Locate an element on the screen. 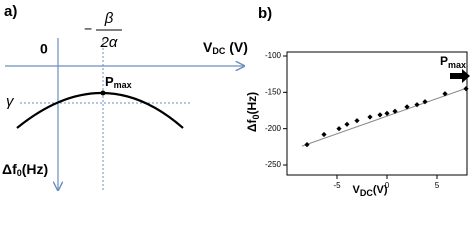 This screenshot has width=474, height=240. label-sub: DC is located at coordinates (366, 192).